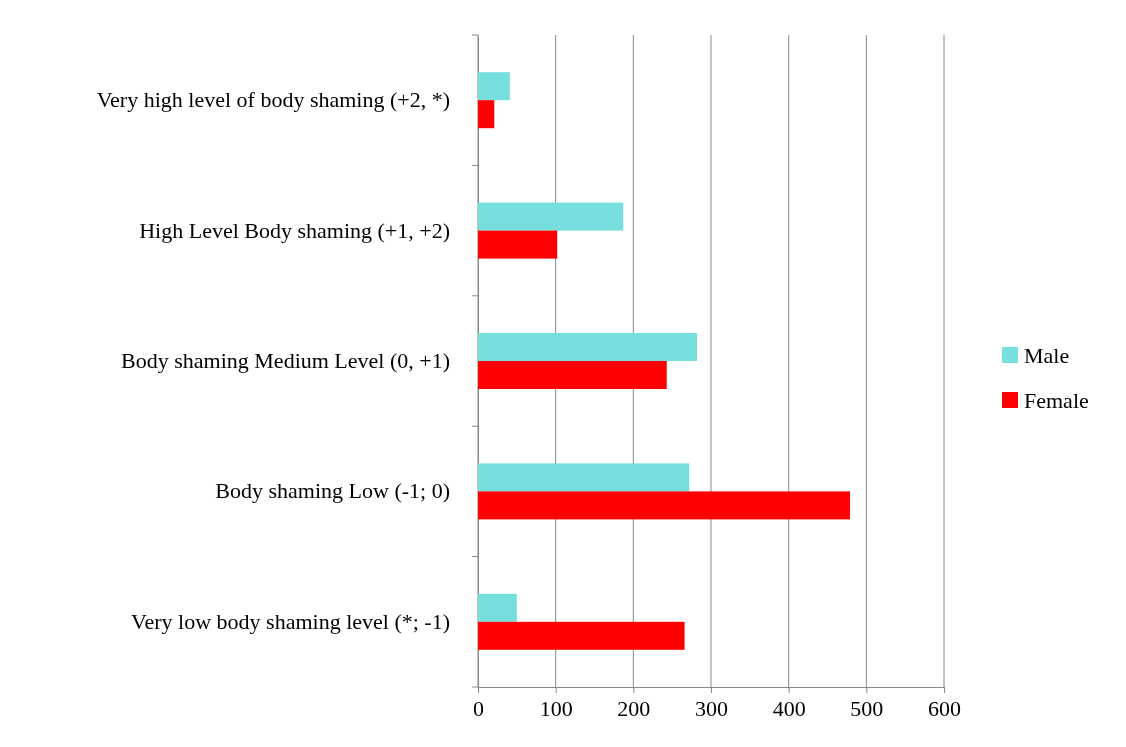  I want to click on x-tick-label: 400, so click(789, 708).